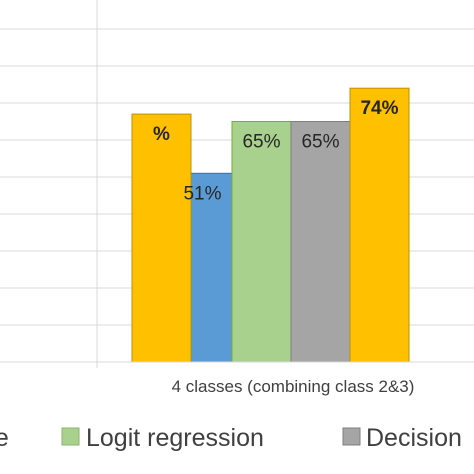 The width and height of the screenshot is (474, 474). What do you see at coordinates (202, 193) in the screenshot?
I see `data-label-series-0-cat-1: 51%` at bounding box center [202, 193].